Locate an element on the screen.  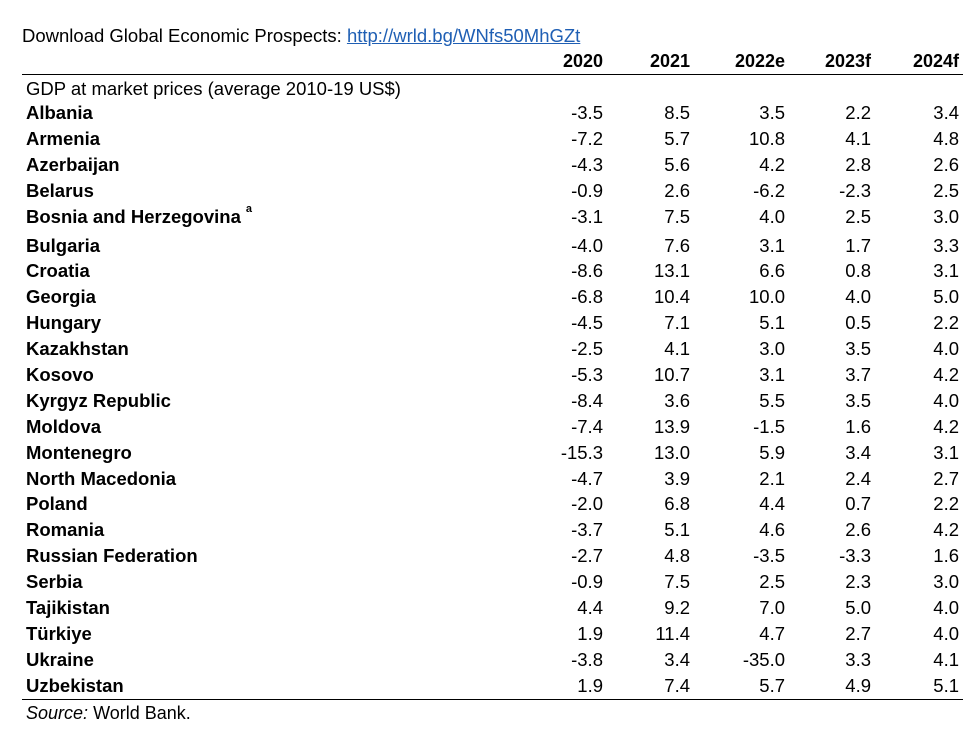
value-cell-2023f: 2.2 is located at coordinates (858, 112).